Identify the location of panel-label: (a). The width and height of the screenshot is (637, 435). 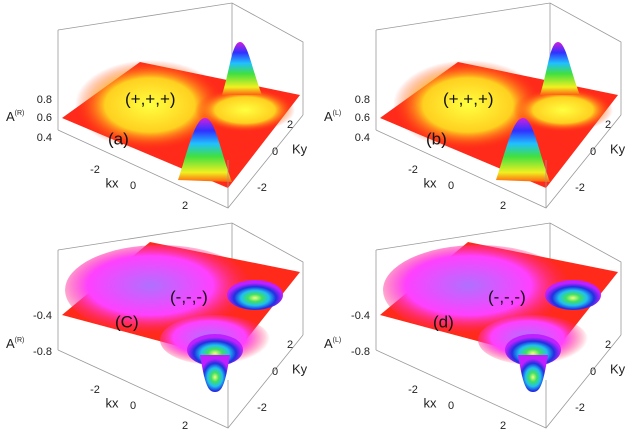
(118, 138).